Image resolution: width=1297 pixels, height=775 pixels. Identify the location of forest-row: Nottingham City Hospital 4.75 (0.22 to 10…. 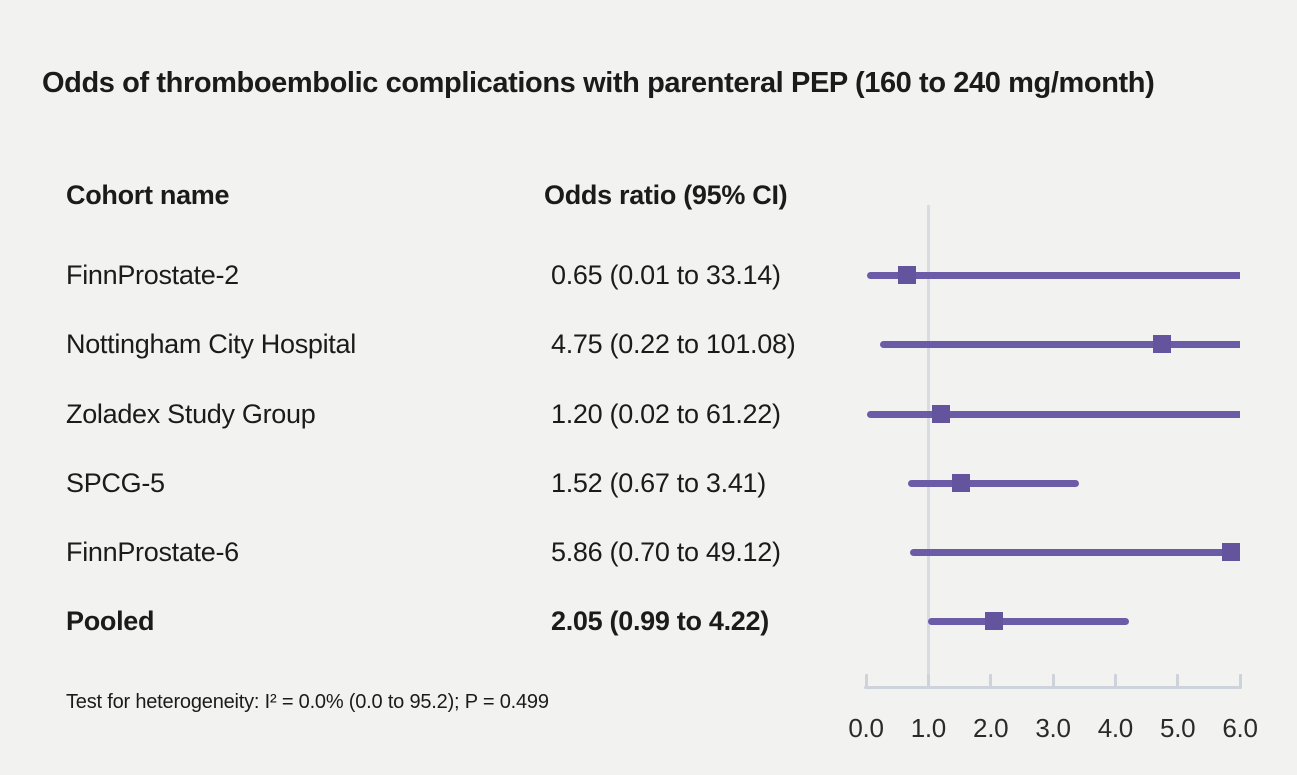
(648, 344).